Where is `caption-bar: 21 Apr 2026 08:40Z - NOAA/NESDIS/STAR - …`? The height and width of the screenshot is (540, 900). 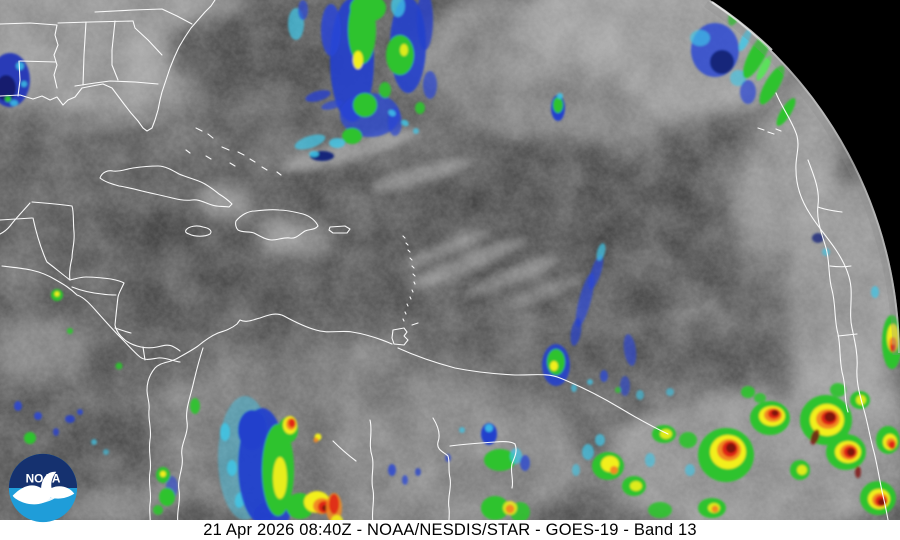 caption-bar: 21 Apr 2026 08:40Z - NOAA/NESDIS/STAR - … is located at coordinates (450, 530).